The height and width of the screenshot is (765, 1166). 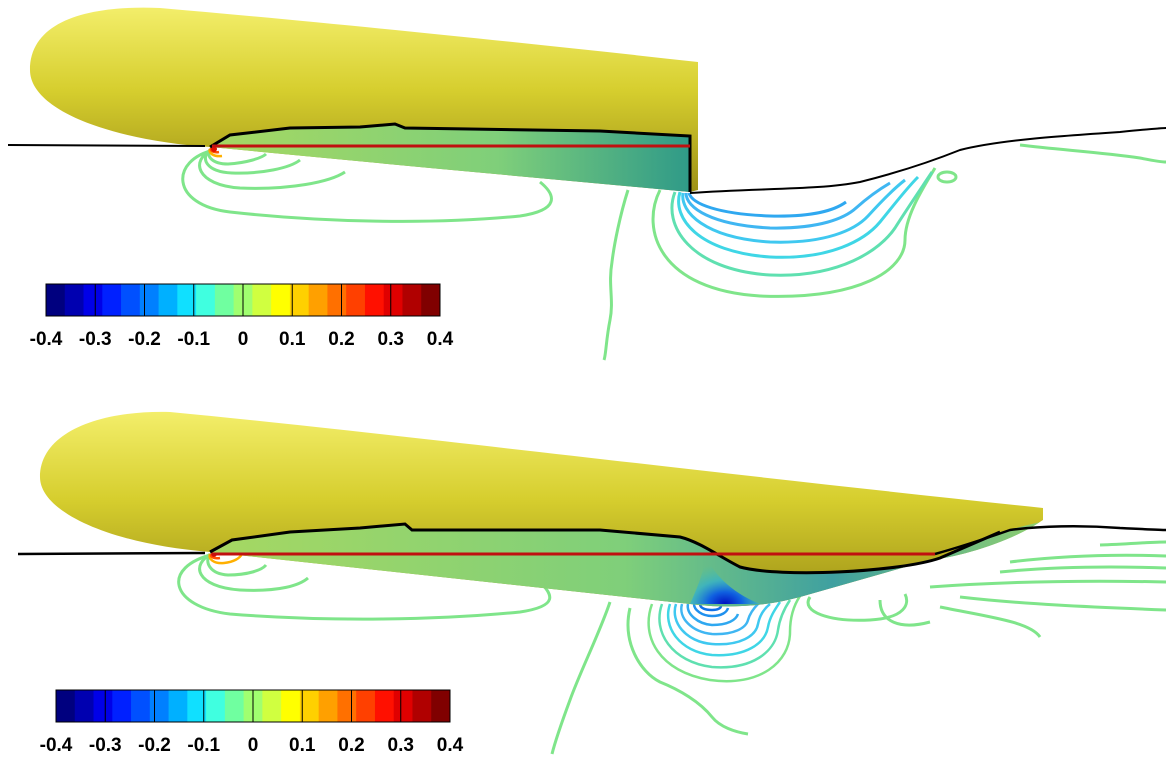 I want to click on bottom-contours-stern, so click(x=724, y=639).